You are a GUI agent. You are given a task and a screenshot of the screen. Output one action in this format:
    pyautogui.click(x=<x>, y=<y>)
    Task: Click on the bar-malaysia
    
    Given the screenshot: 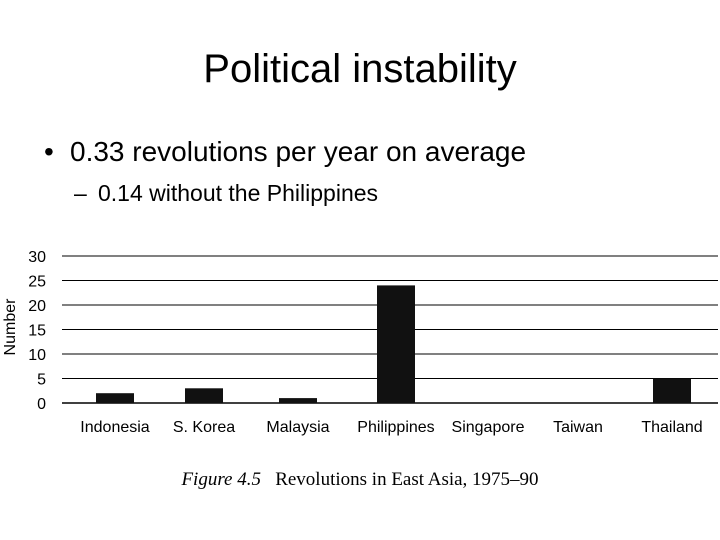 What is the action you would take?
    pyautogui.click(x=298, y=400)
    